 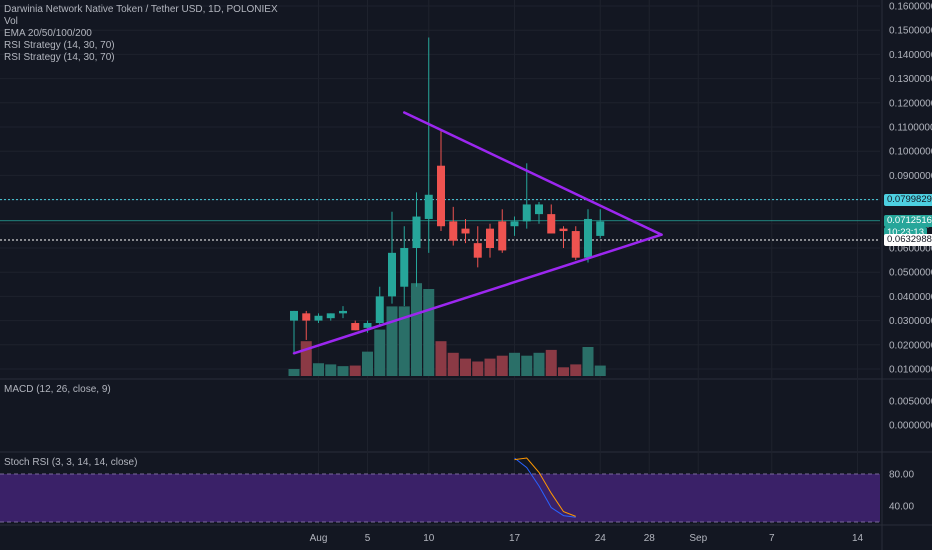 What do you see at coordinates (901, 475) in the screenshot?
I see `stoch-tick-label: 80.00` at bounding box center [901, 475].